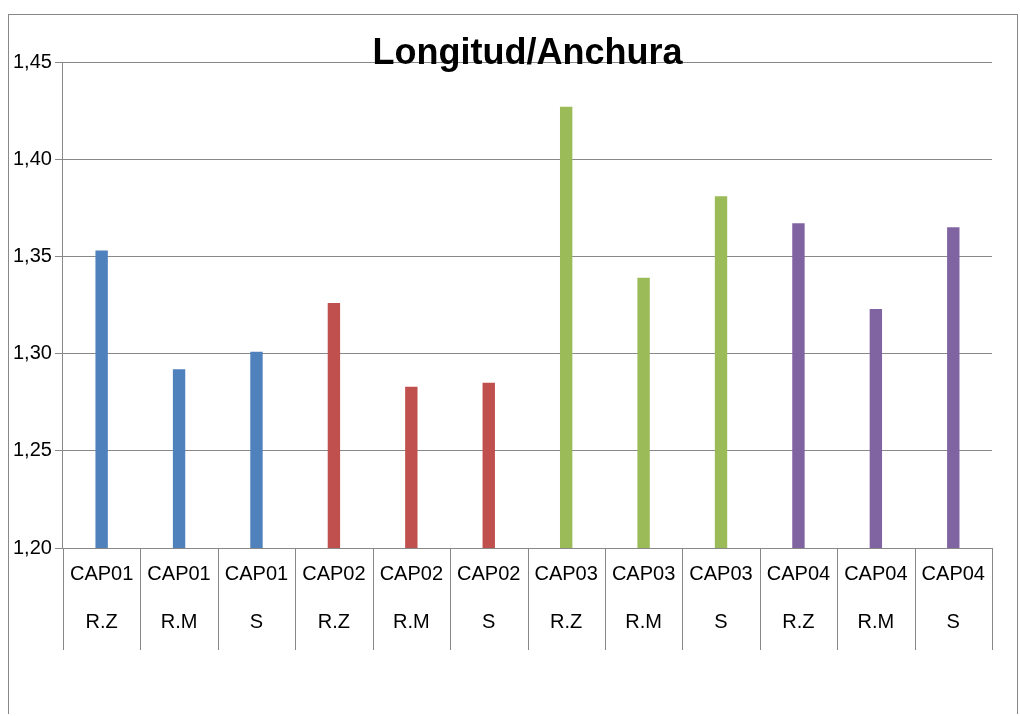  I want to click on category-label: CAP03 S, so click(721, 596).